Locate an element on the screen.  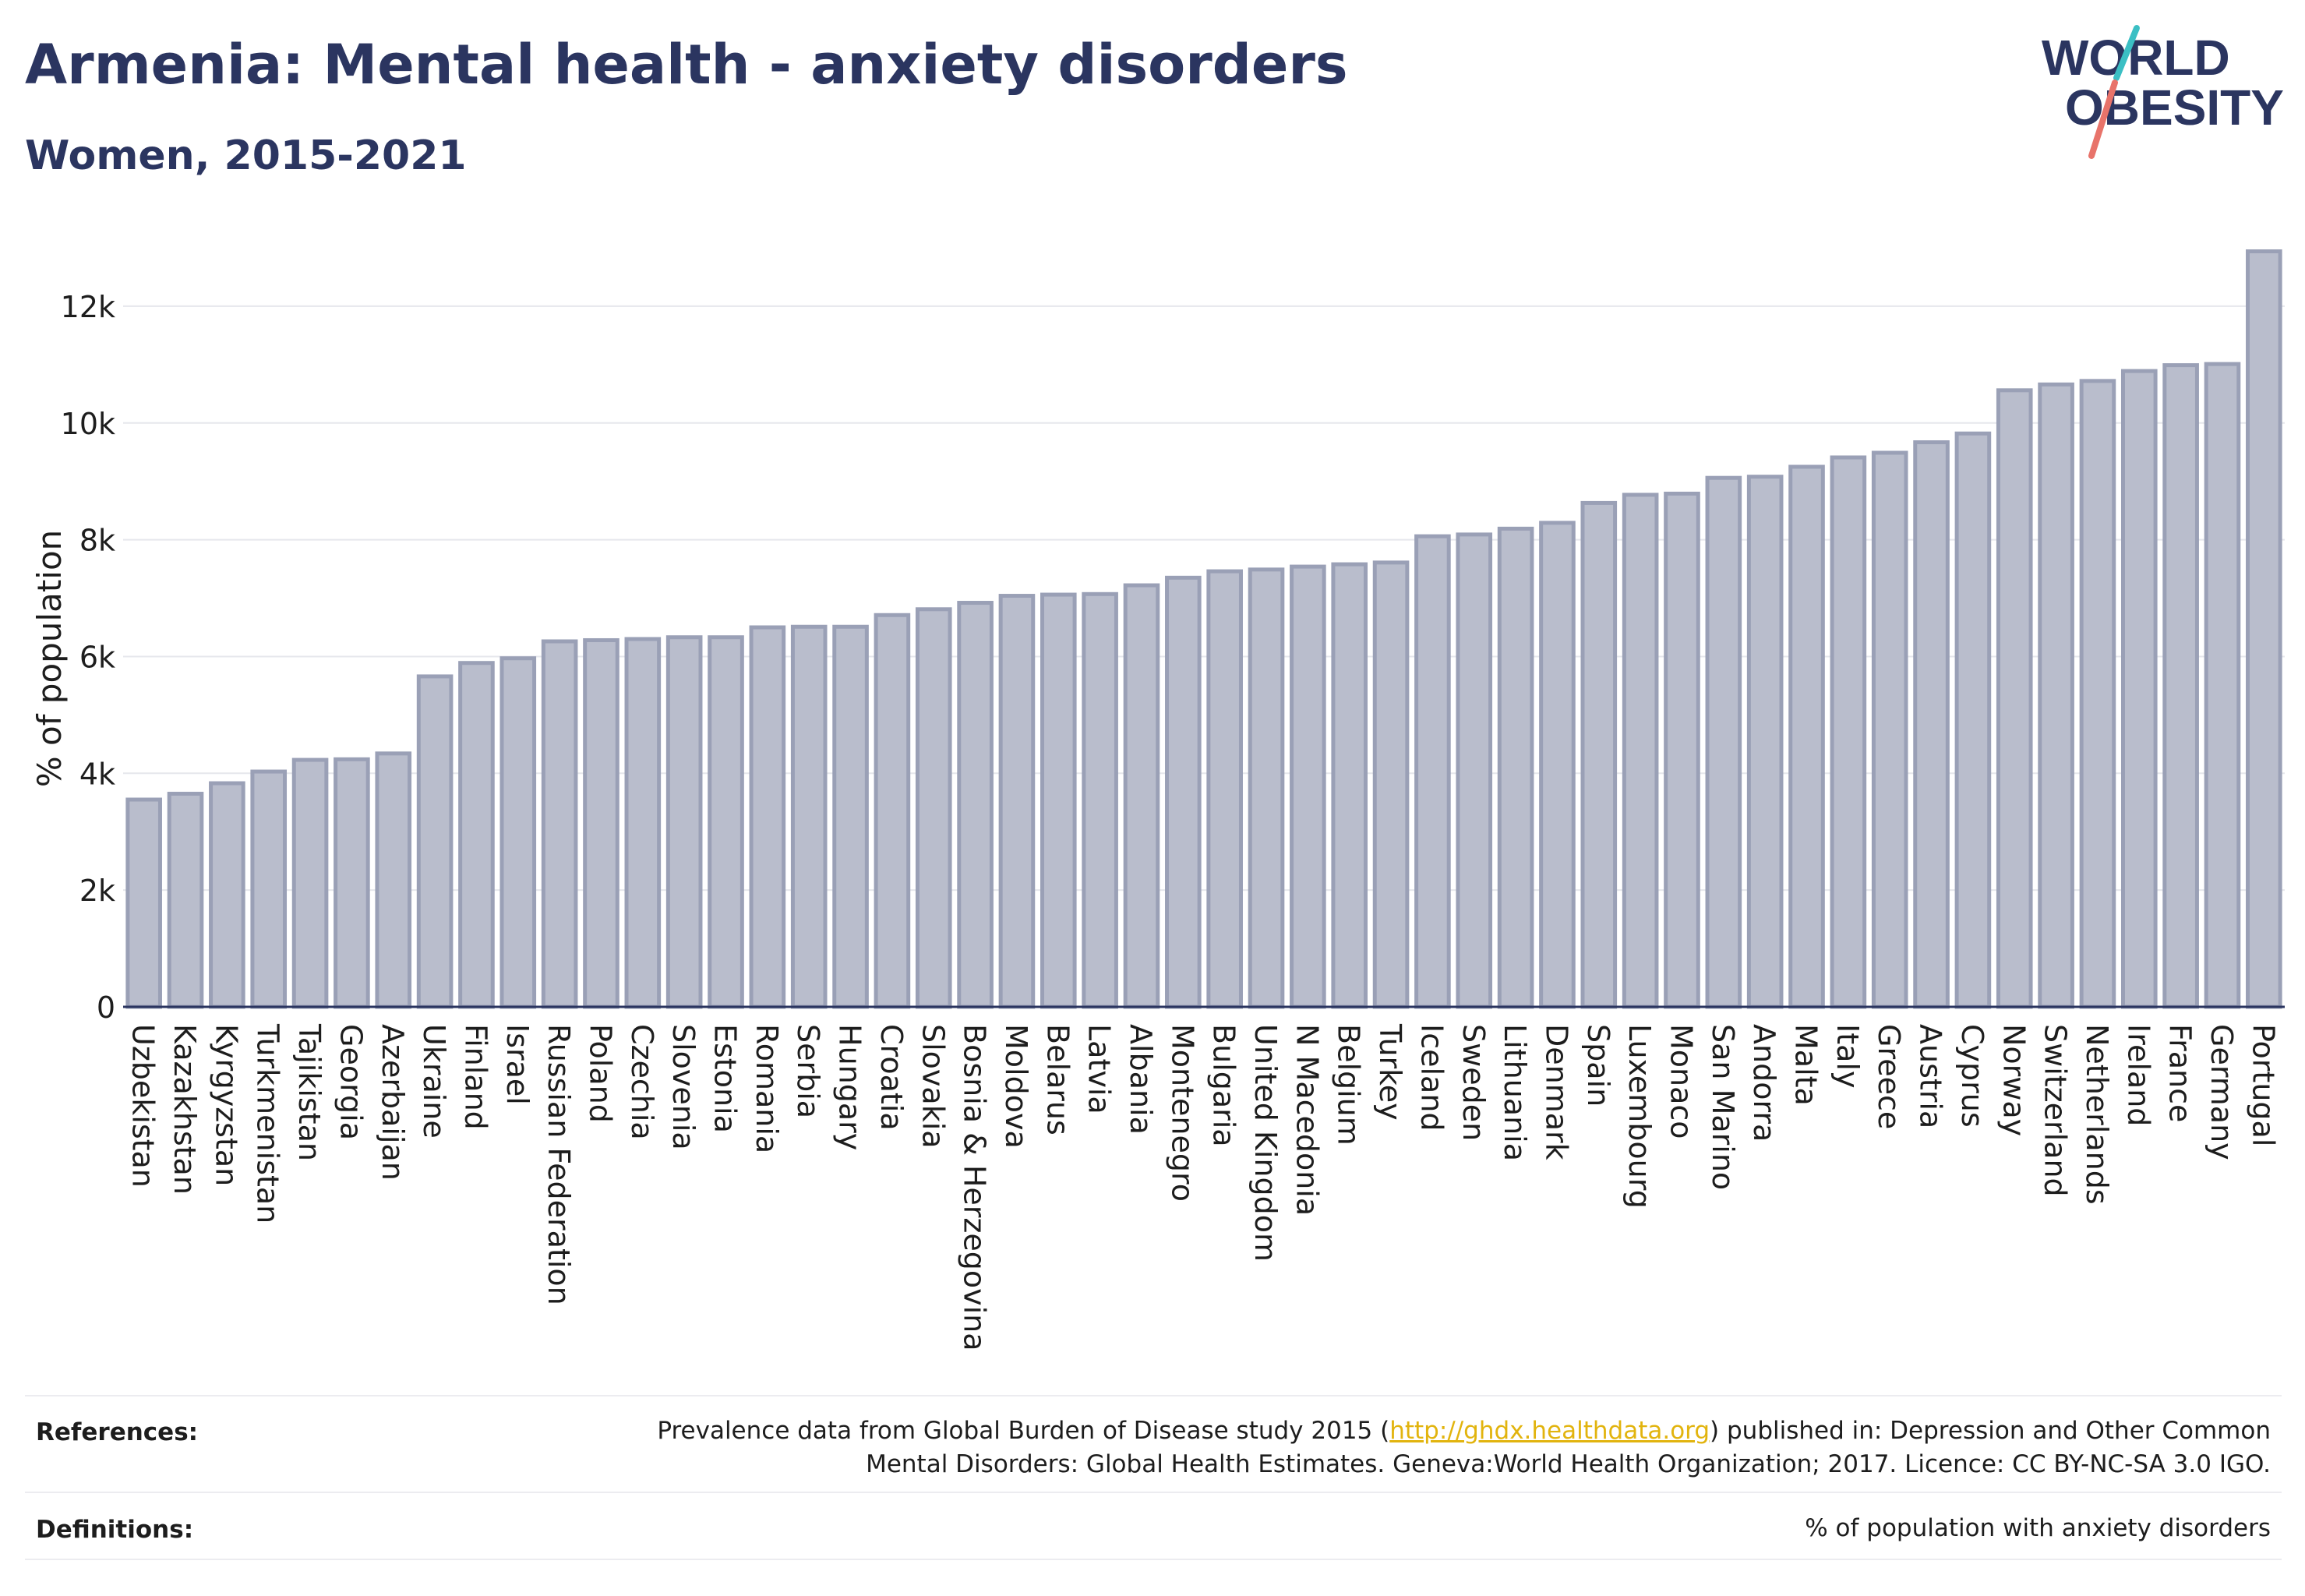
x-tick-label: Spain is located at coordinates (1598, 1065).